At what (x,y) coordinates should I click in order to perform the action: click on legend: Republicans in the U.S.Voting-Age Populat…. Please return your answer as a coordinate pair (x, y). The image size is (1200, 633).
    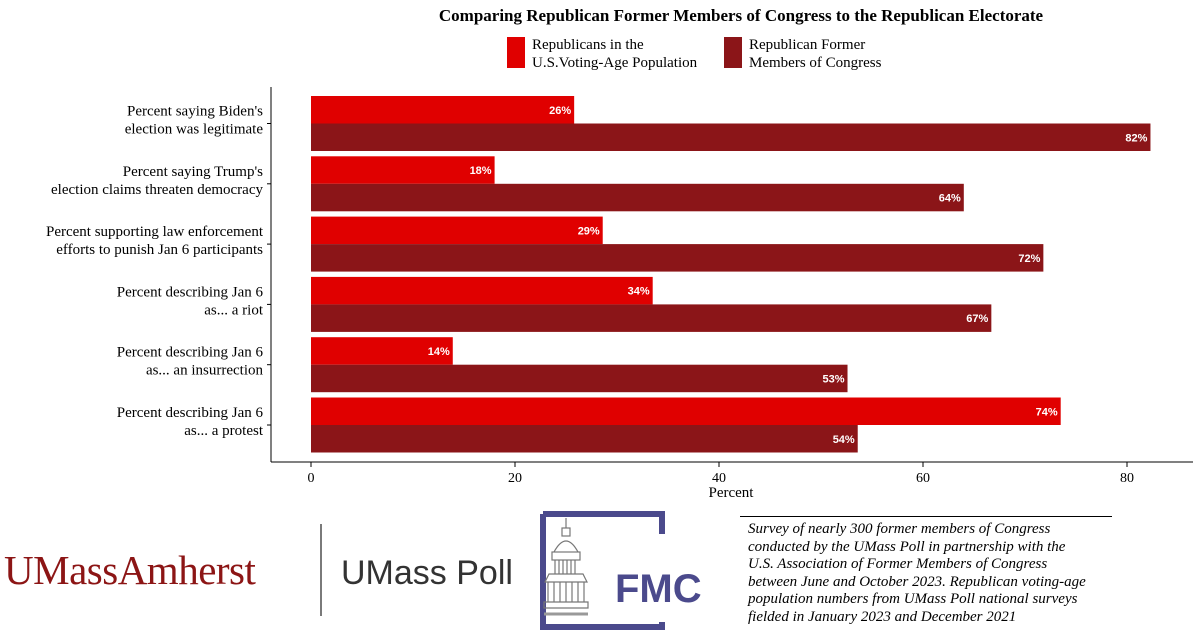
    Looking at the image, I should click on (694, 54).